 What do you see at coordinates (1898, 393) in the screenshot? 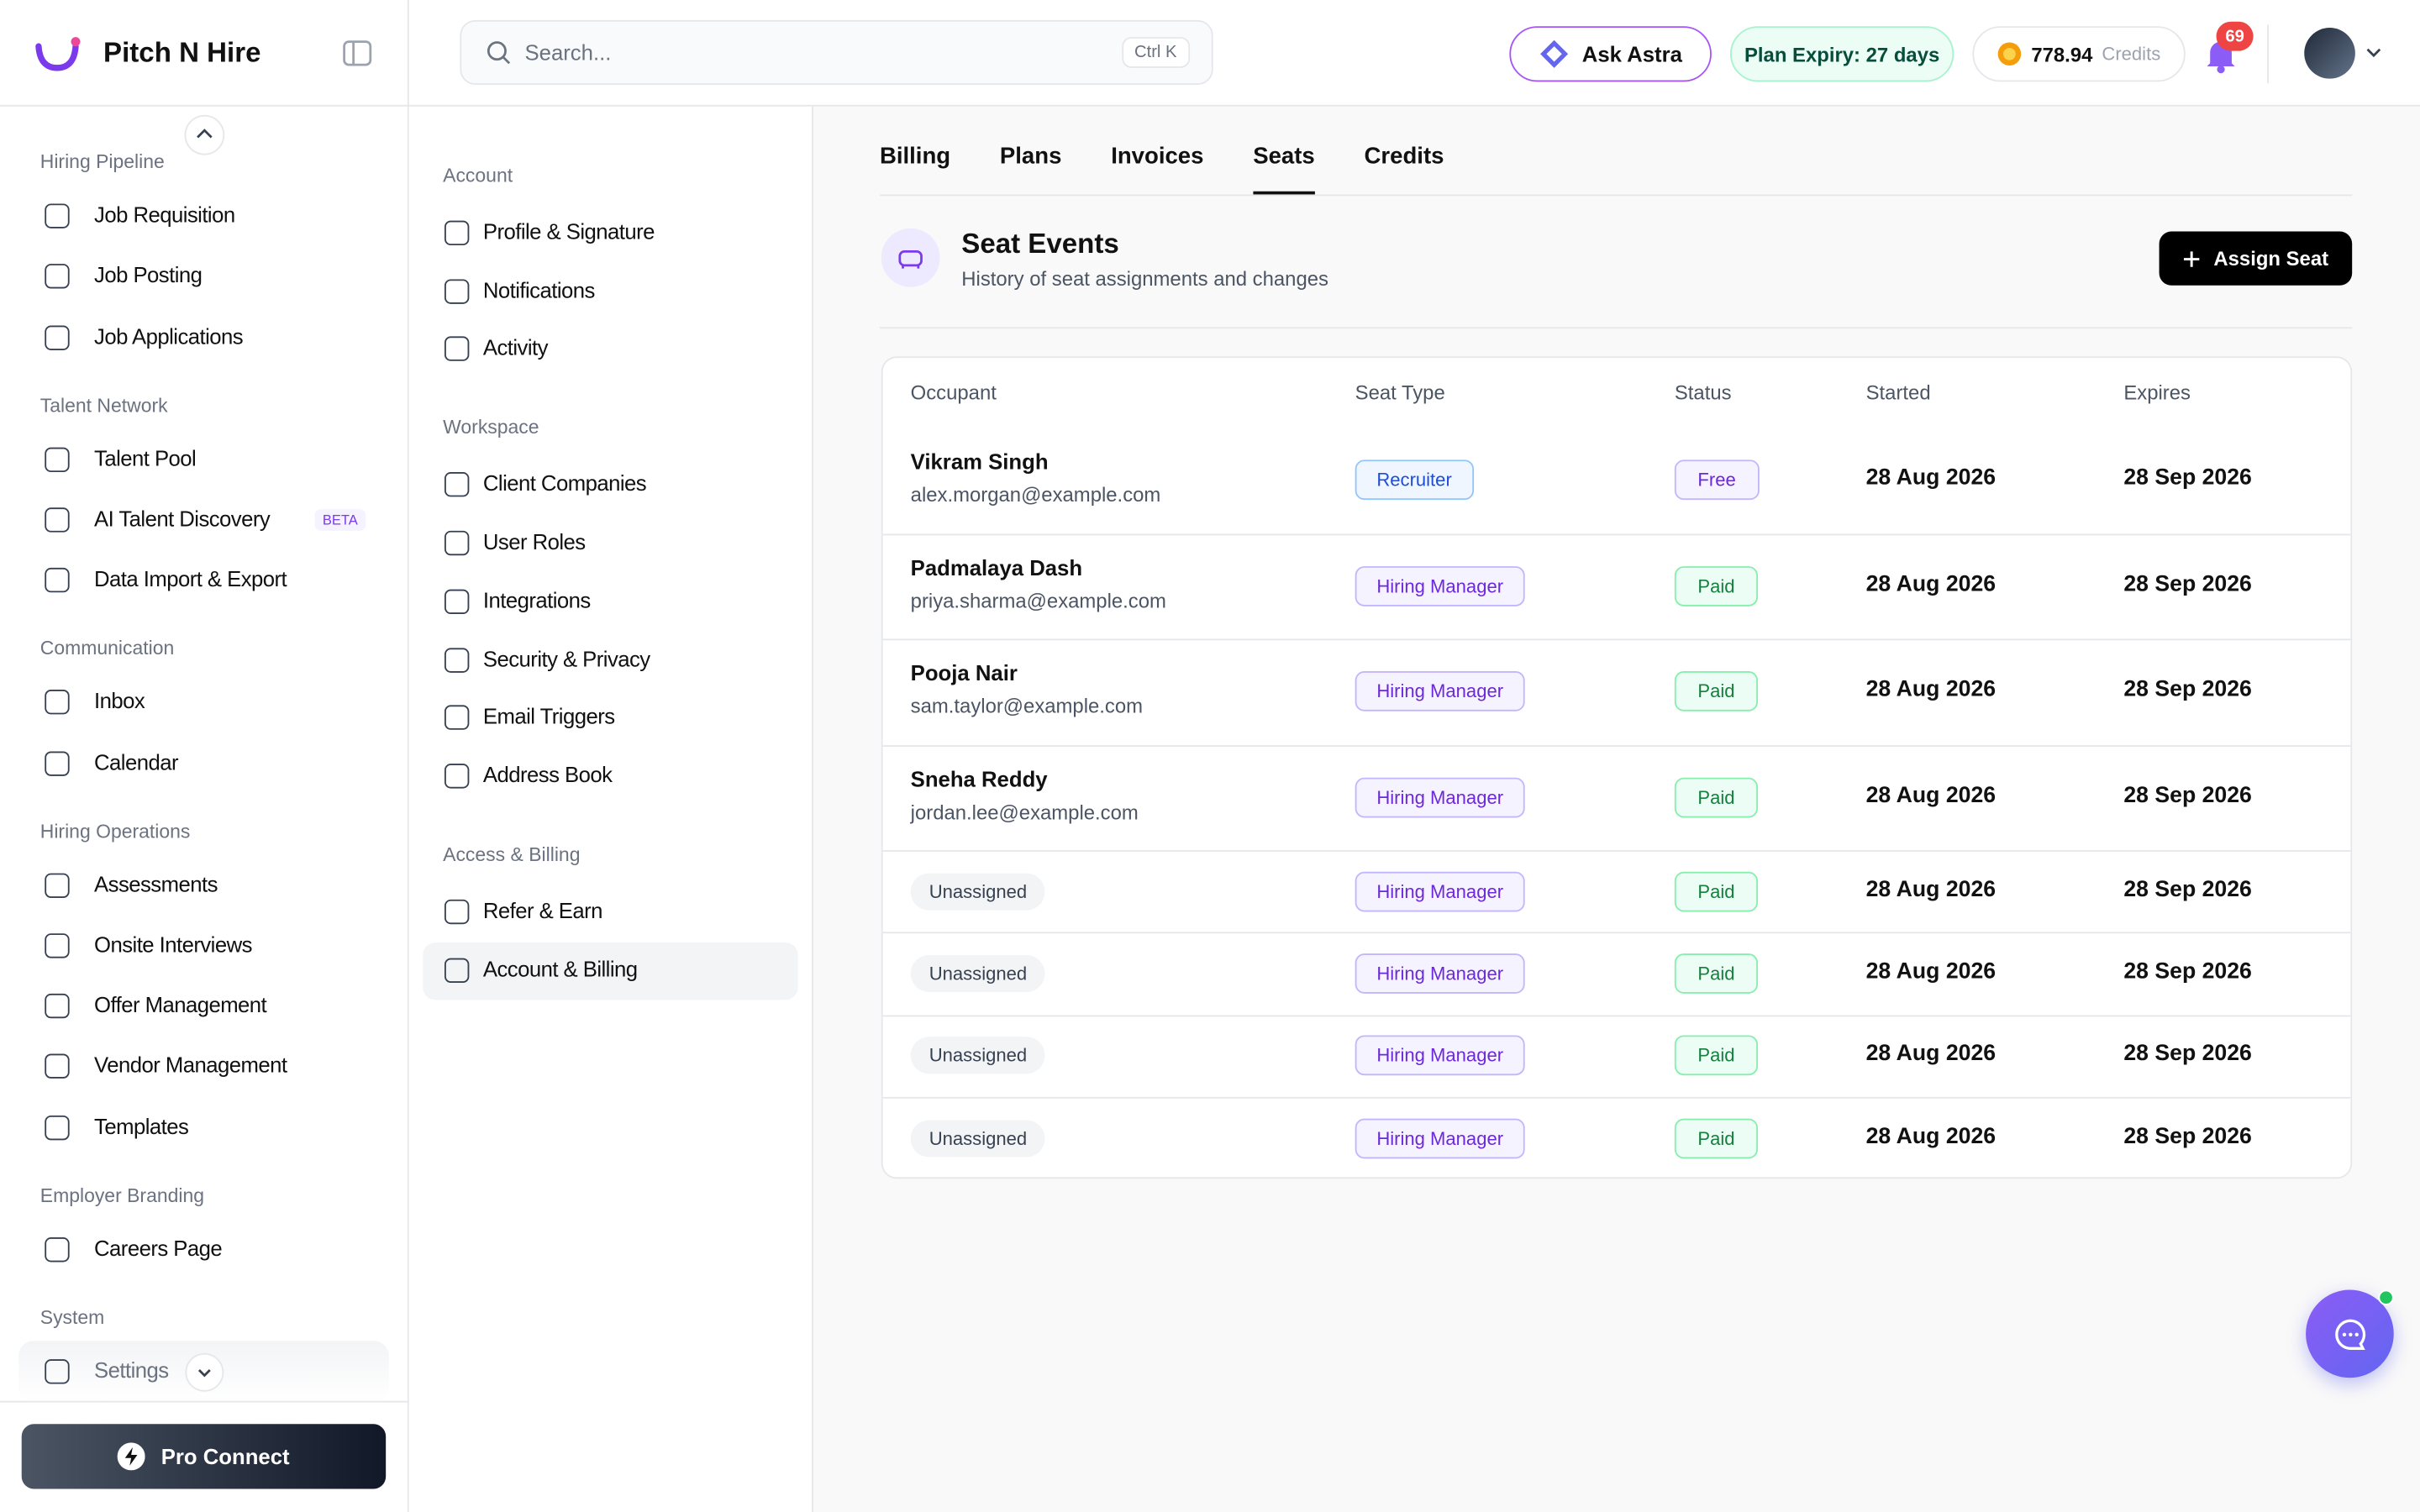
I see `column-header: Started` at bounding box center [1898, 393].